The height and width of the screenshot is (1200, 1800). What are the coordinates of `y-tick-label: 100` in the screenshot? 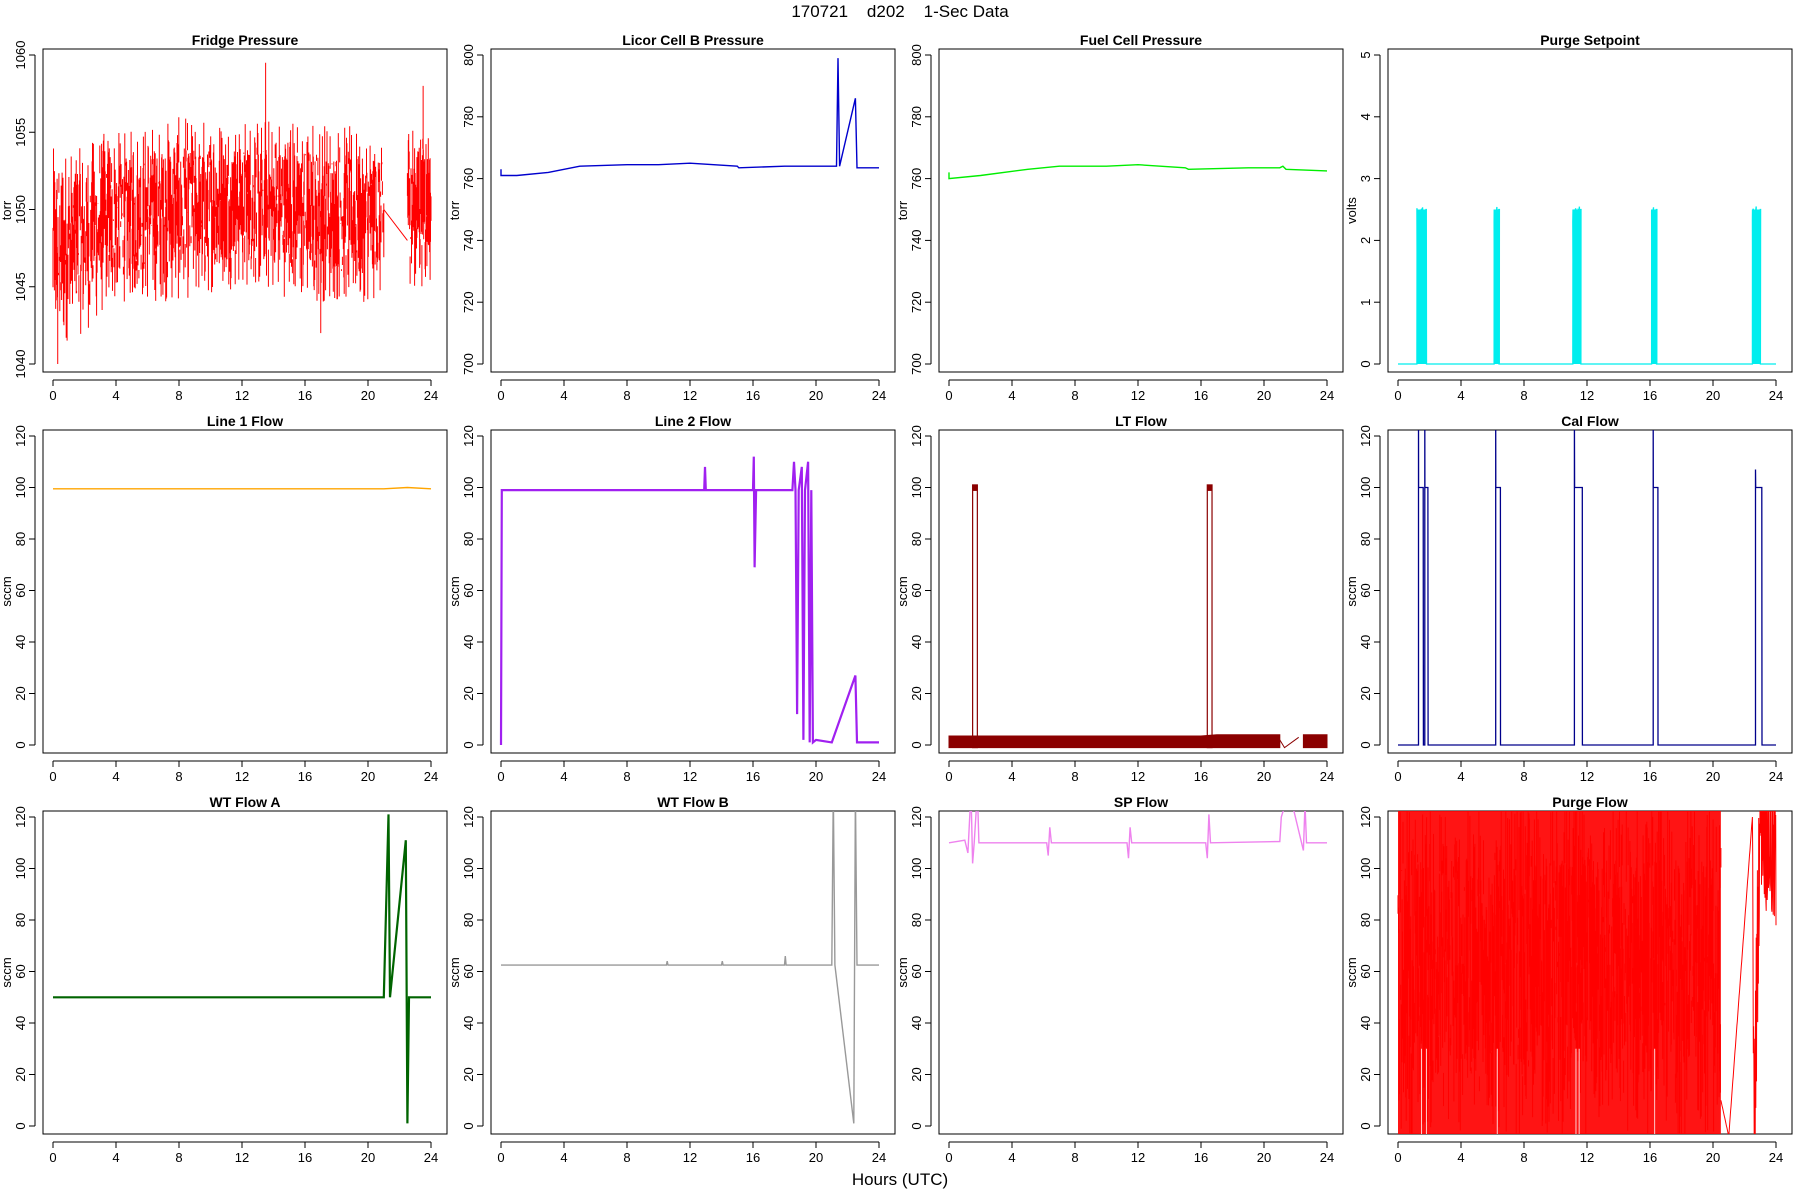 It's located at (1365, 869).